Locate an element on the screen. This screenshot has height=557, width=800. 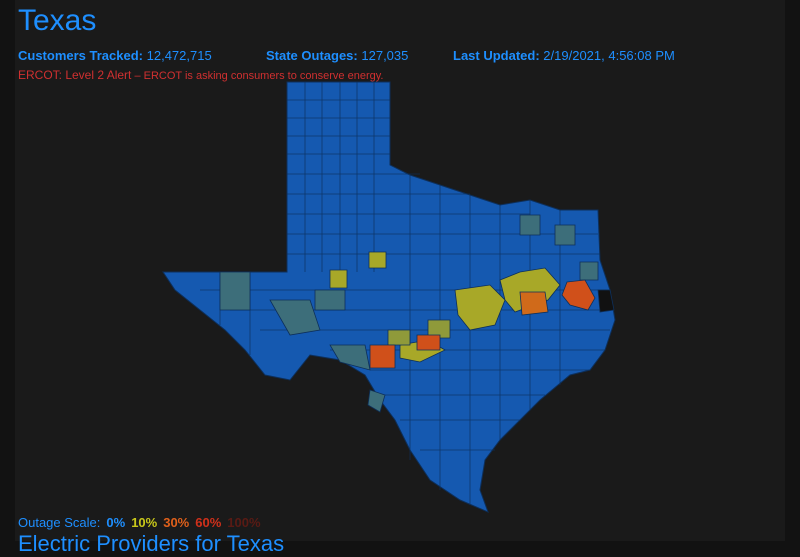
stat: Last Updated: 2/19/2021, 4:56:08 PM is located at coordinates (564, 55).